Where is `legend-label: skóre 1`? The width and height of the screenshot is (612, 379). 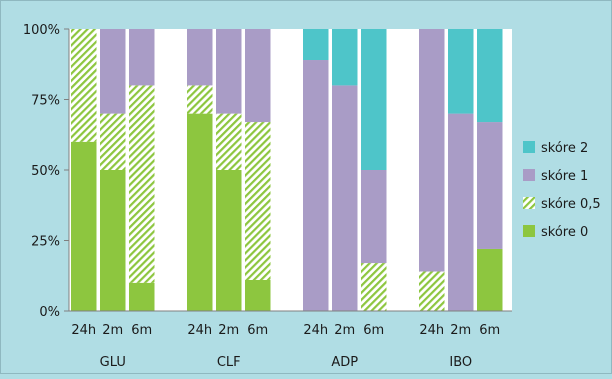
legend-label: skóre 1 is located at coordinates (564, 176).